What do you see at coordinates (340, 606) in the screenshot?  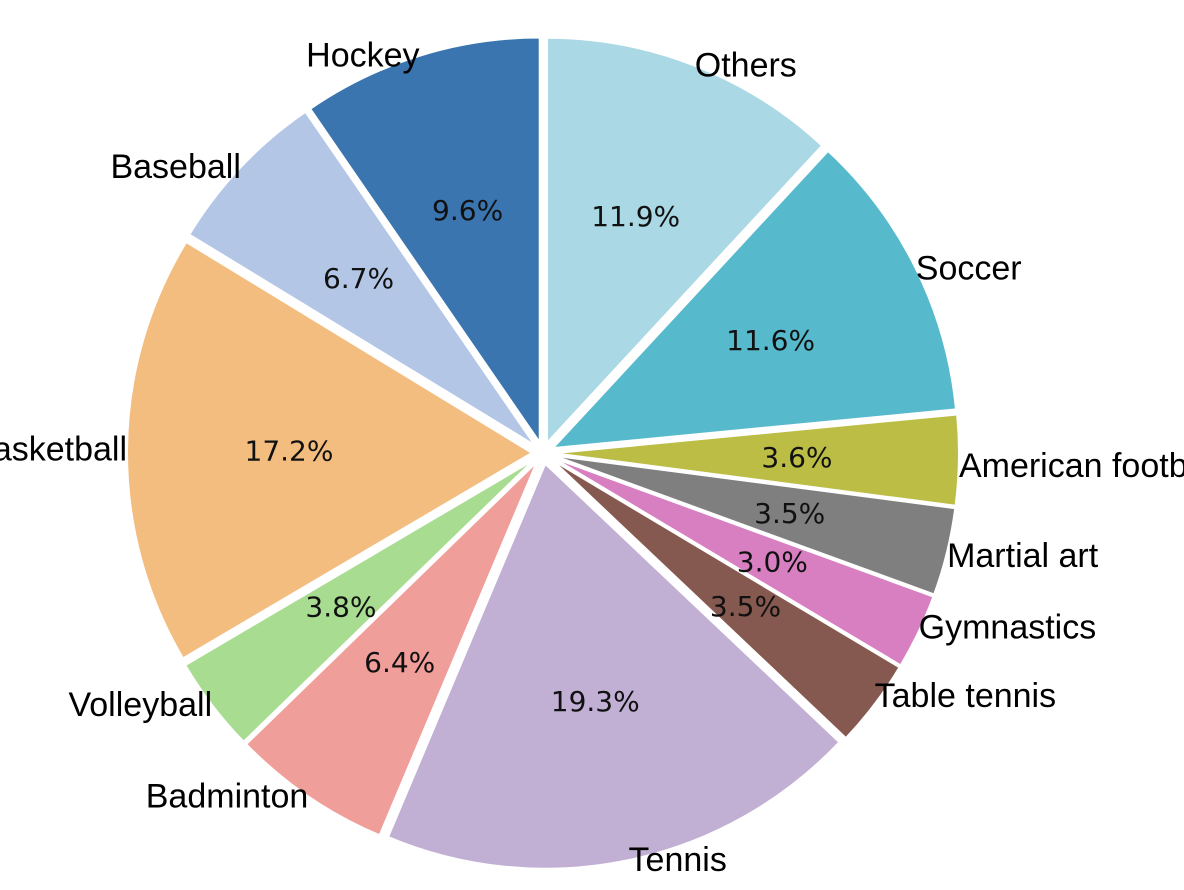 I see `pct-label-volleyball: 3.8%` at bounding box center [340, 606].